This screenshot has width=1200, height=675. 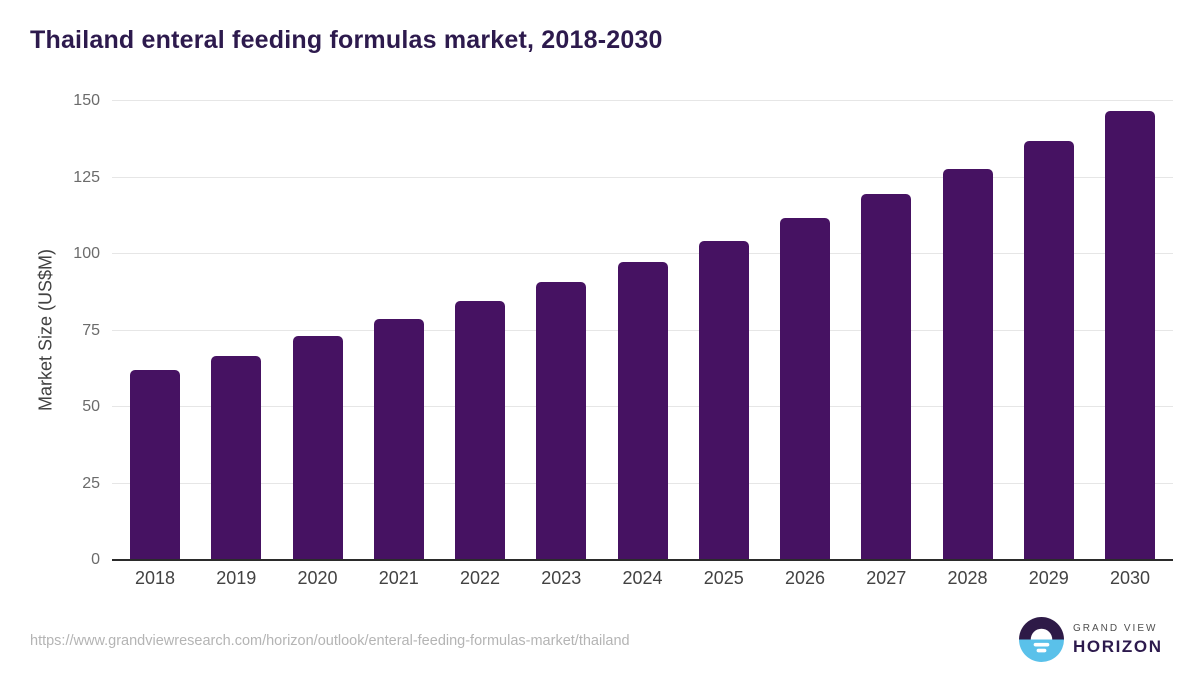 What do you see at coordinates (886, 578) in the screenshot?
I see `x-tick-label-2027: 2027` at bounding box center [886, 578].